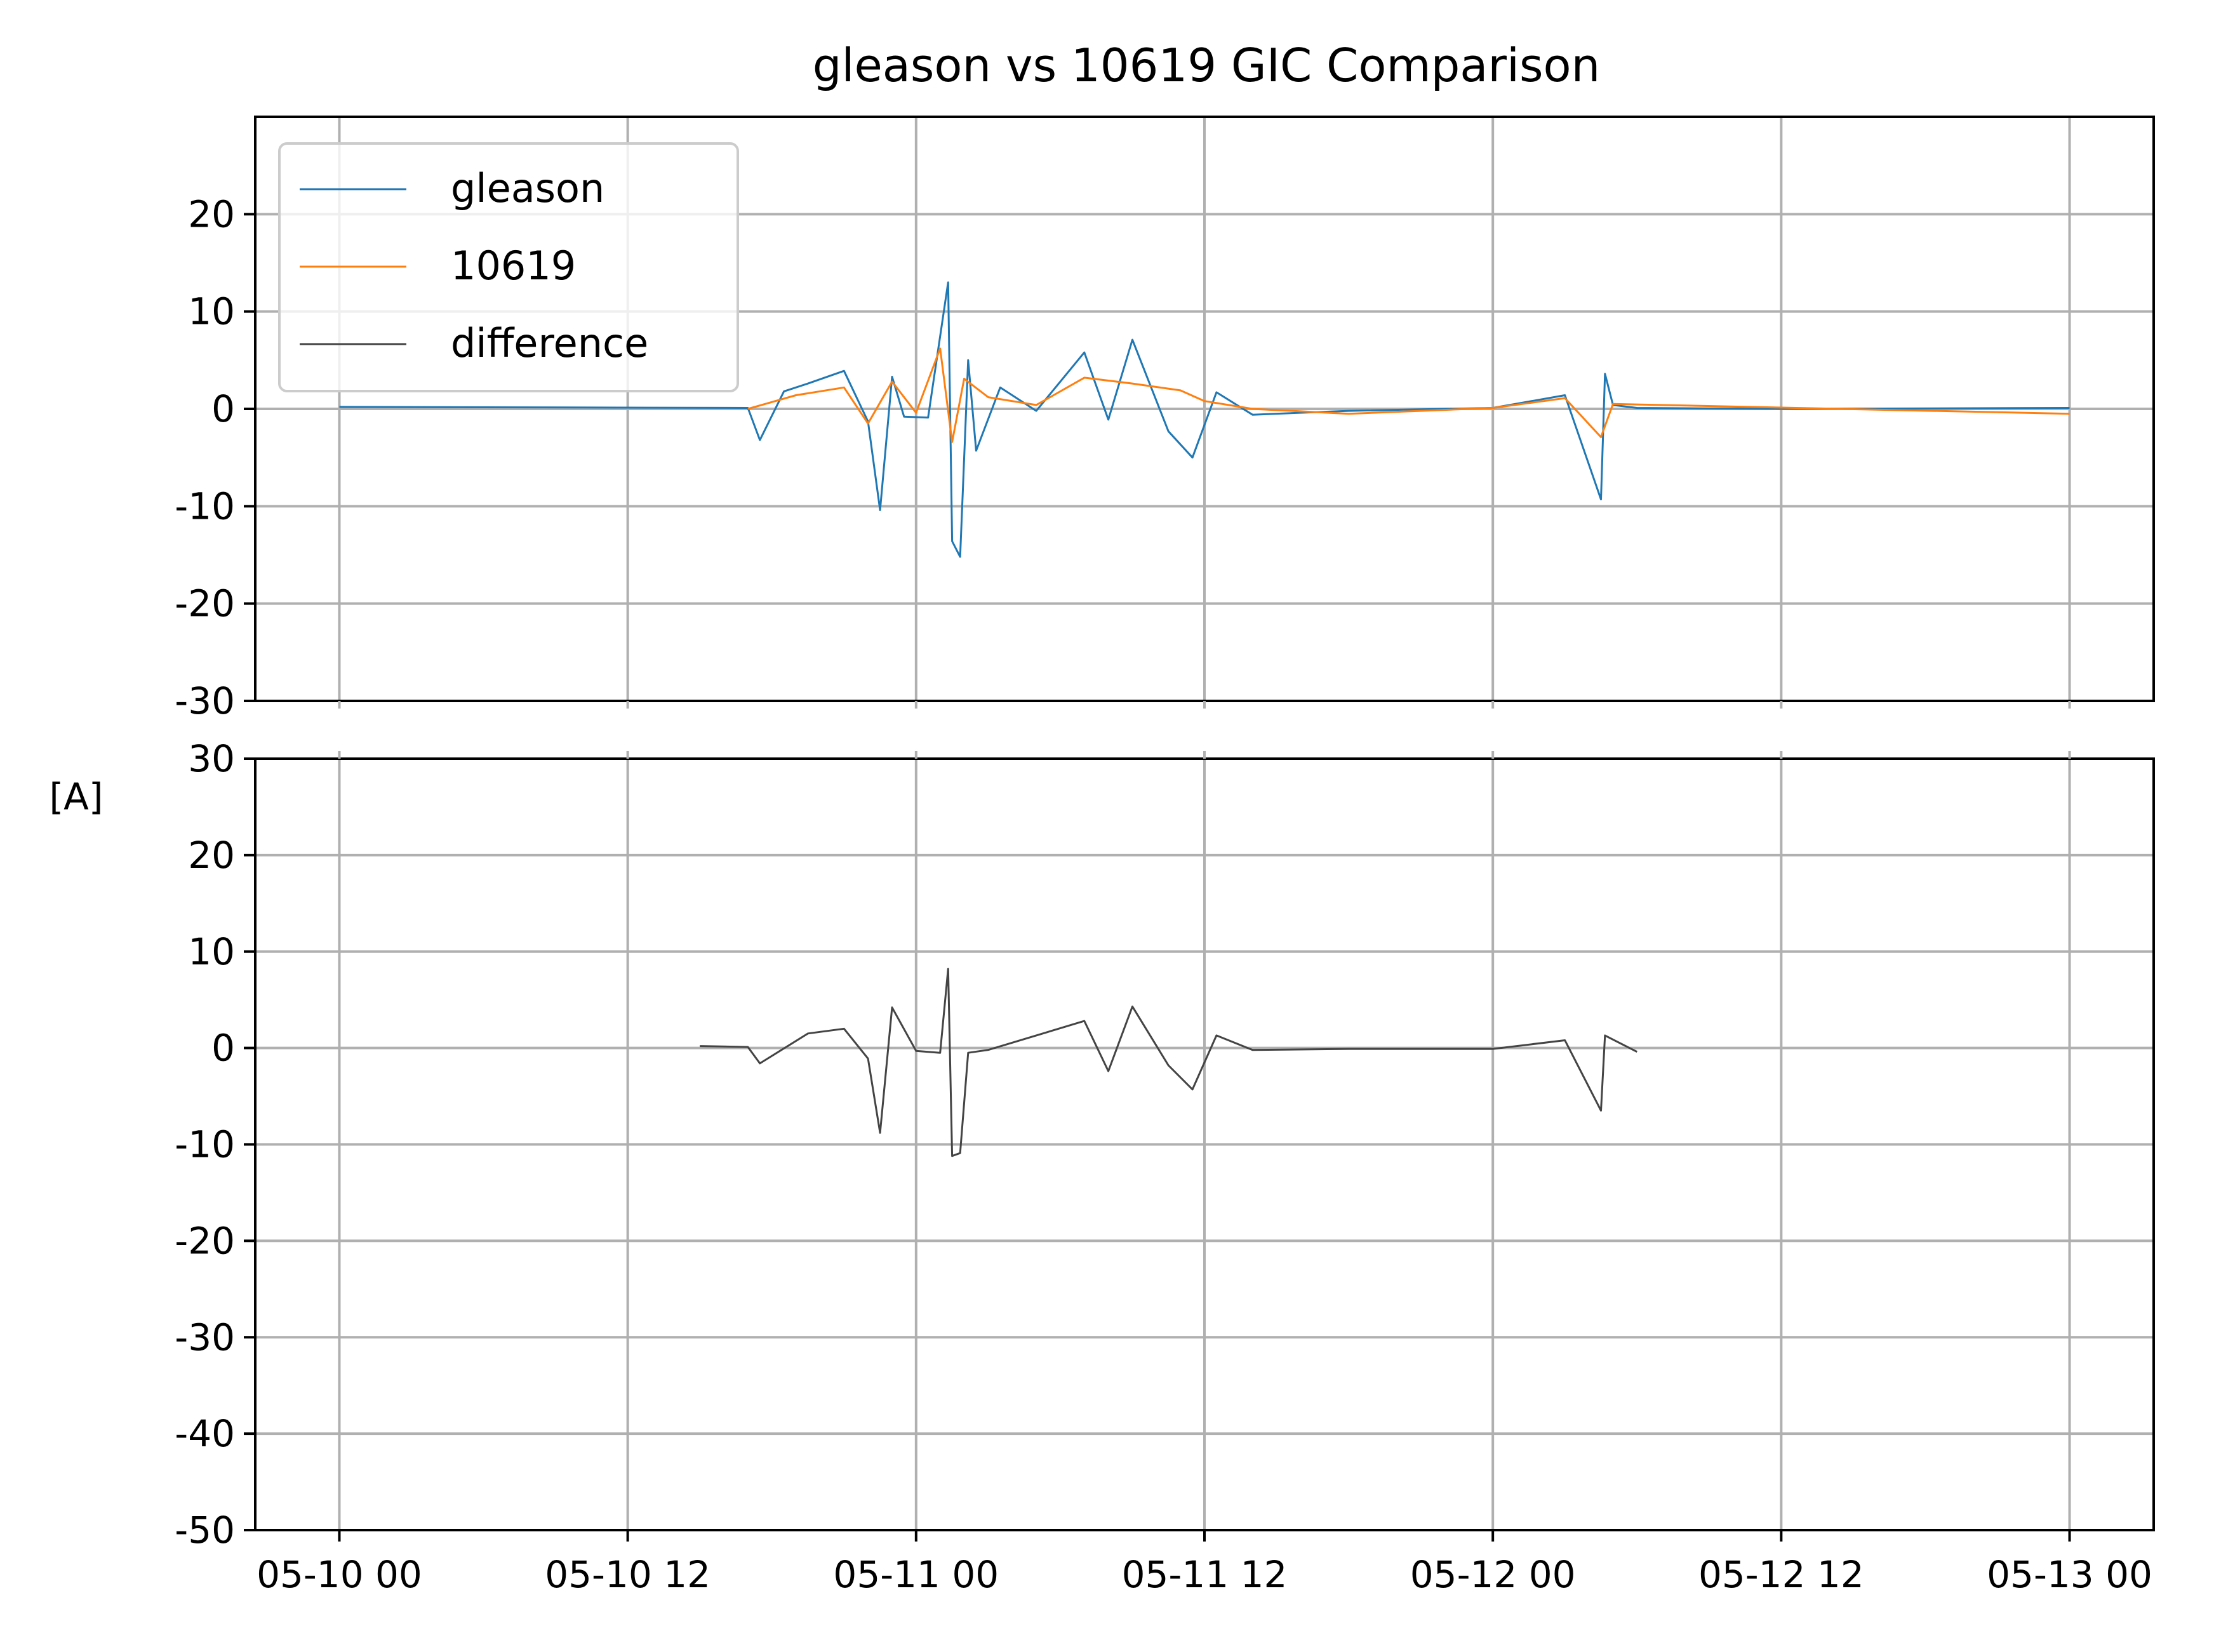 This screenshot has height=1652, width=2214. I want to click on legend: gleason 10619 difference, so click(508, 267).